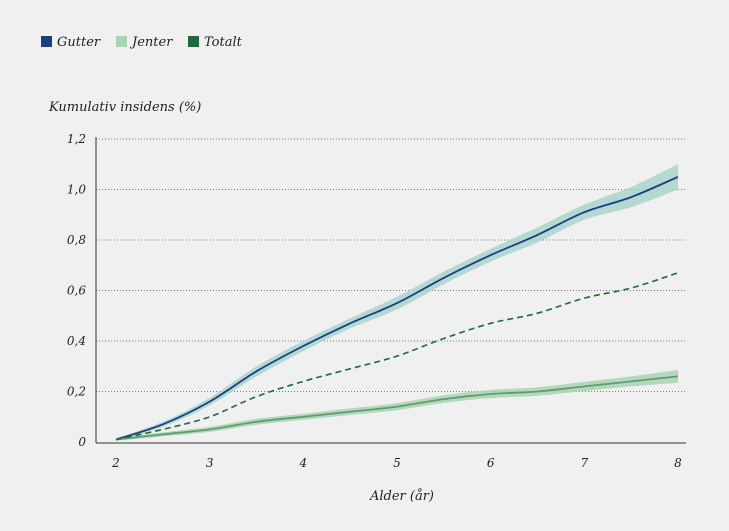 This screenshot has width=729, height=531. I want to click on x-tick-label: 7, so click(585, 463).